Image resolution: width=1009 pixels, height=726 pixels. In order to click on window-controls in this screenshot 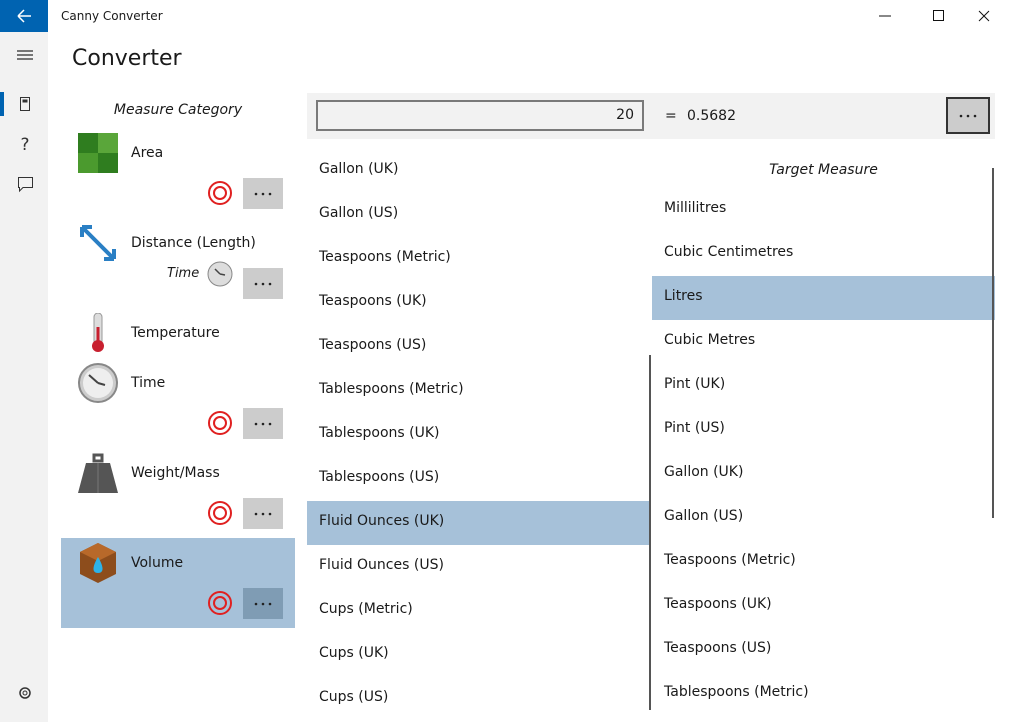, I will do `click(939, 16)`.